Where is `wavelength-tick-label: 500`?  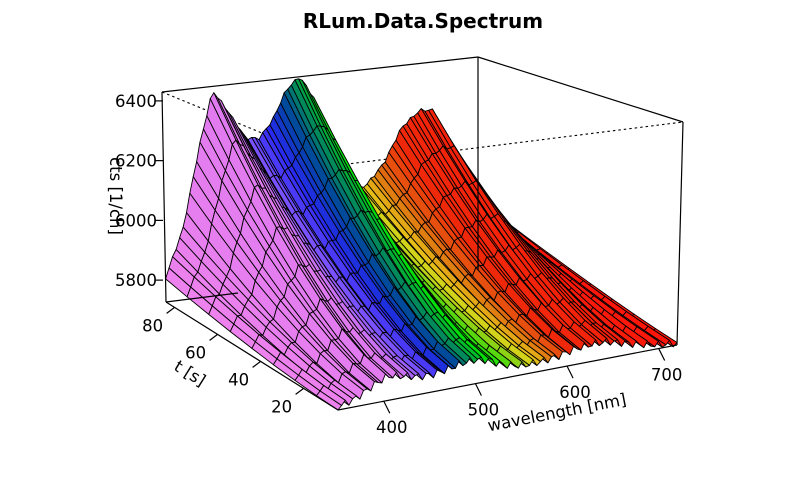 wavelength-tick-label: 500 is located at coordinates (484, 410).